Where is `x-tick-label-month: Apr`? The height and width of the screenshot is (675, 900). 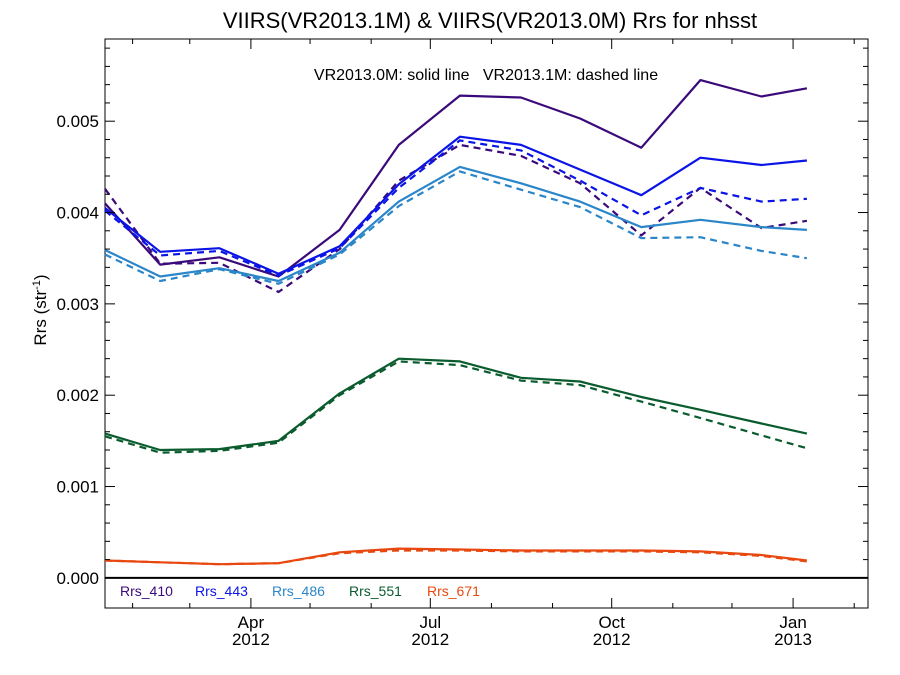 x-tick-label-month: Apr is located at coordinates (251, 622).